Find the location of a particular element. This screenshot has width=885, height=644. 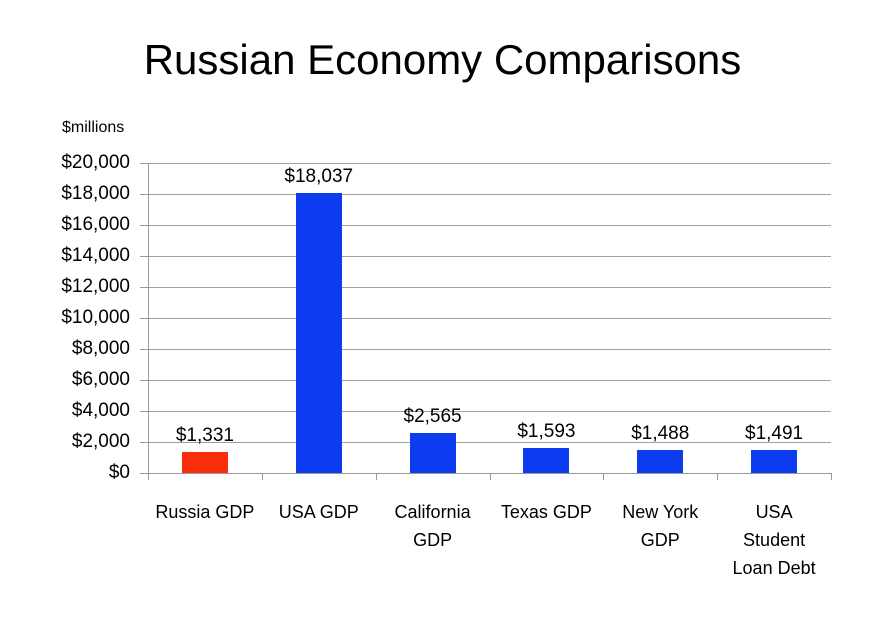

bar-usa-gdp is located at coordinates (318, 333).